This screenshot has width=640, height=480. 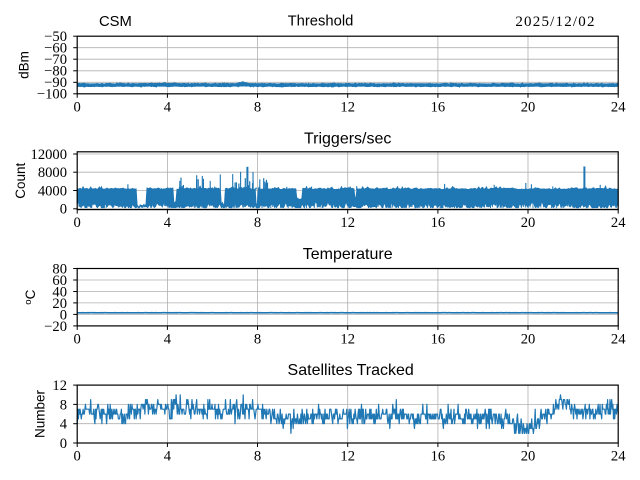 What do you see at coordinates (348, 254) in the screenshot?
I see `svg-text: Temperature` at bounding box center [348, 254].